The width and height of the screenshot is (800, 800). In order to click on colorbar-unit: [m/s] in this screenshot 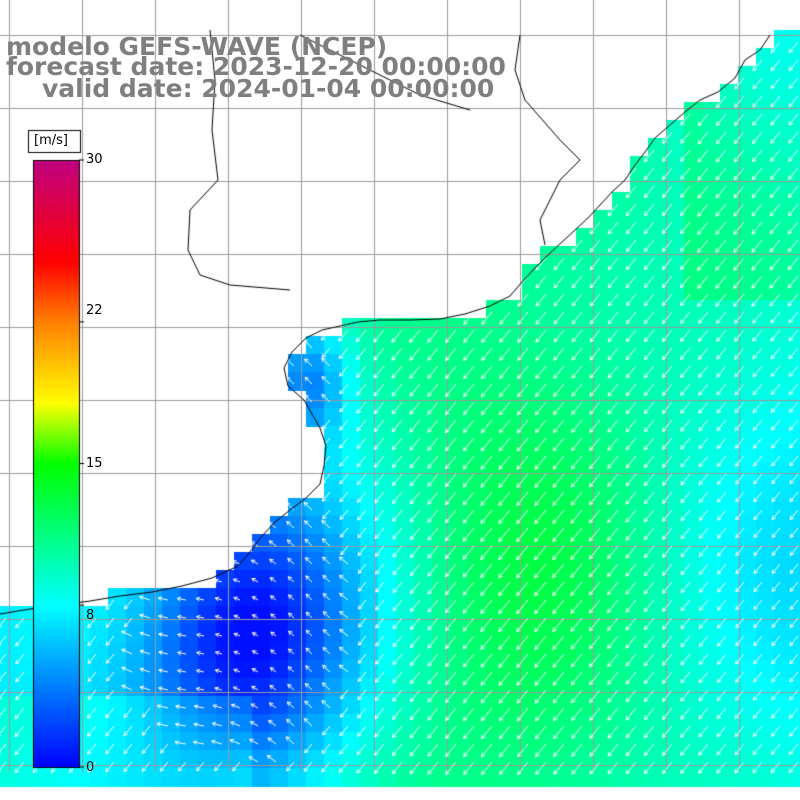, I will do `click(51, 140)`.